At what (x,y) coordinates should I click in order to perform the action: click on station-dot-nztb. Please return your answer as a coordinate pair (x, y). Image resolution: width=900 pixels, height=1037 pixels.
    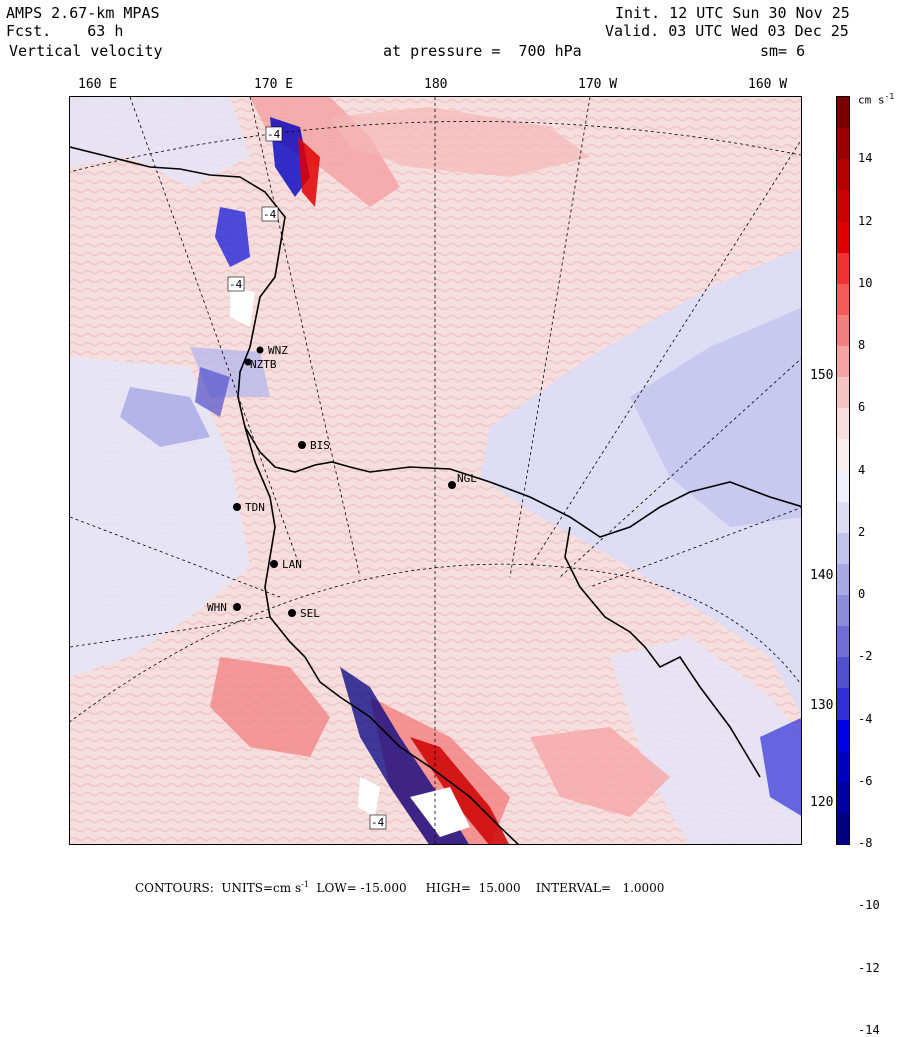
    Looking at the image, I should click on (248, 362).